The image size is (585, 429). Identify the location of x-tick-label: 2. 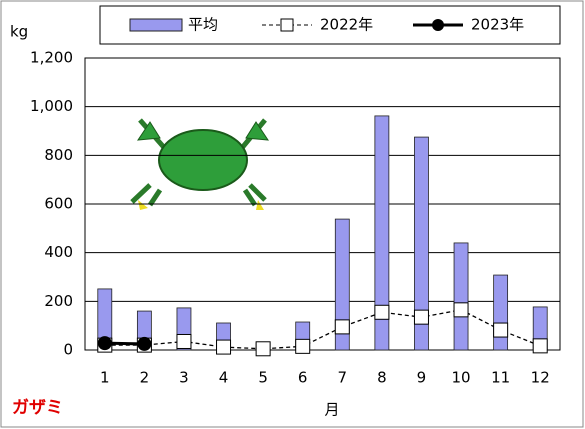
(145, 378).